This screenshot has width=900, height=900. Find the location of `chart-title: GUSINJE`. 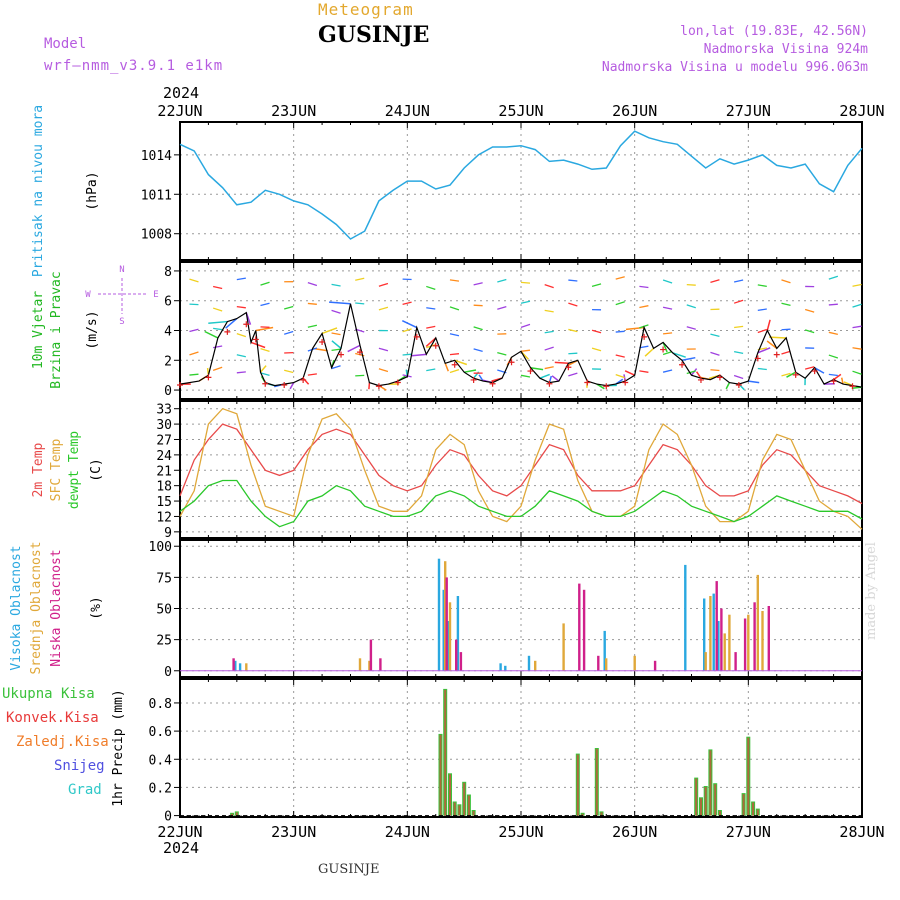

chart-title: GUSINJE is located at coordinates (374, 35).